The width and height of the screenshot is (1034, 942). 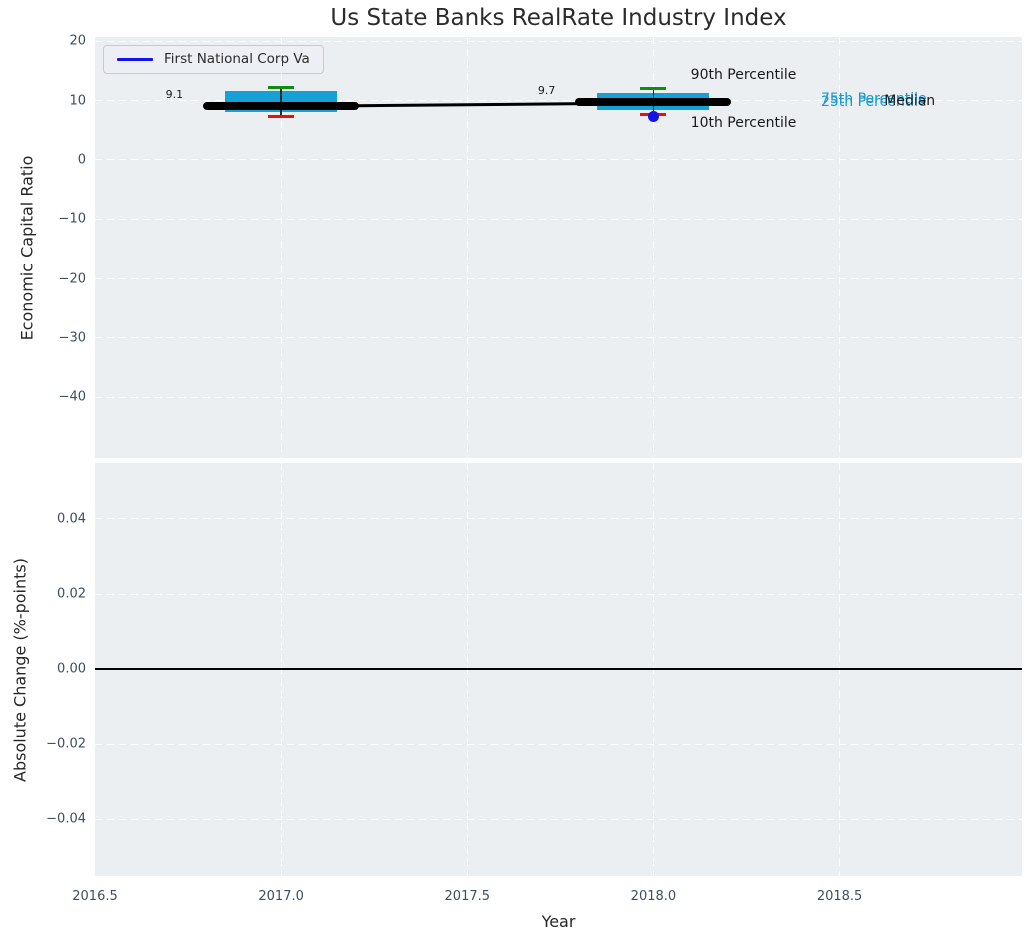 I want to click on company-point-marker, so click(x=653, y=116).